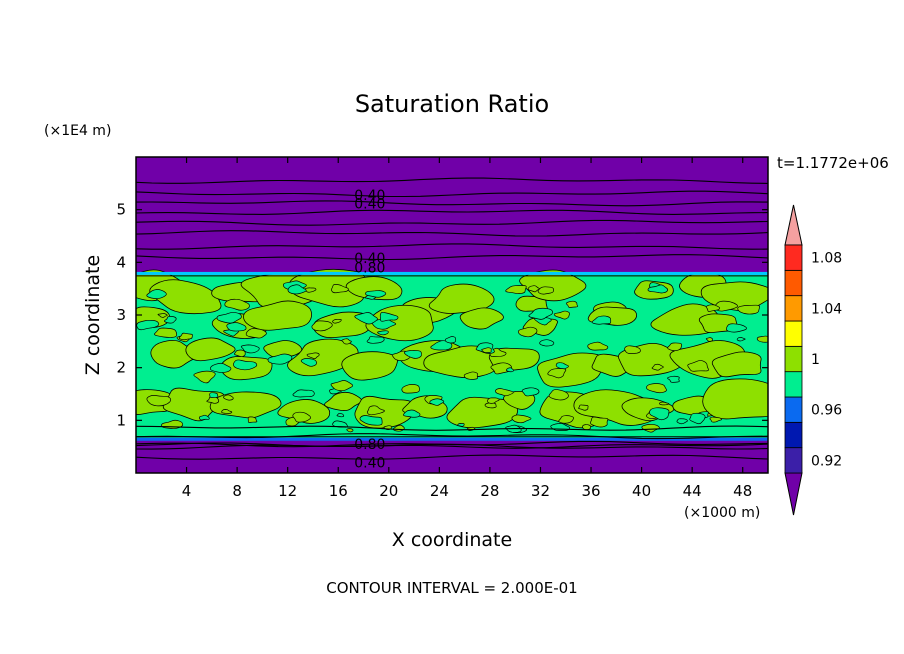 The height and width of the screenshot is (654, 904). What do you see at coordinates (452, 273) in the screenshot?
I see `cloud-top-edge` at bounding box center [452, 273].